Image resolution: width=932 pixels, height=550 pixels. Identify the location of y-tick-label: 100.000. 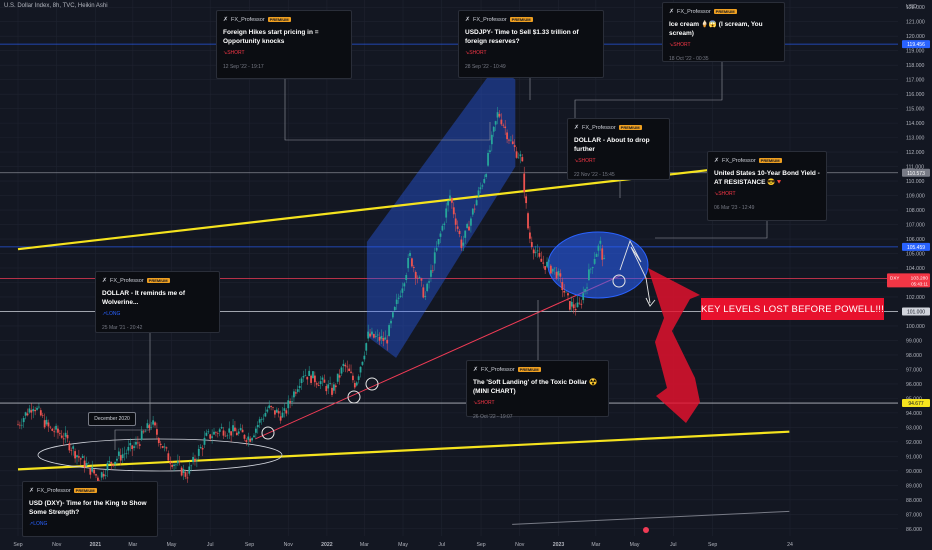
(915, 327).